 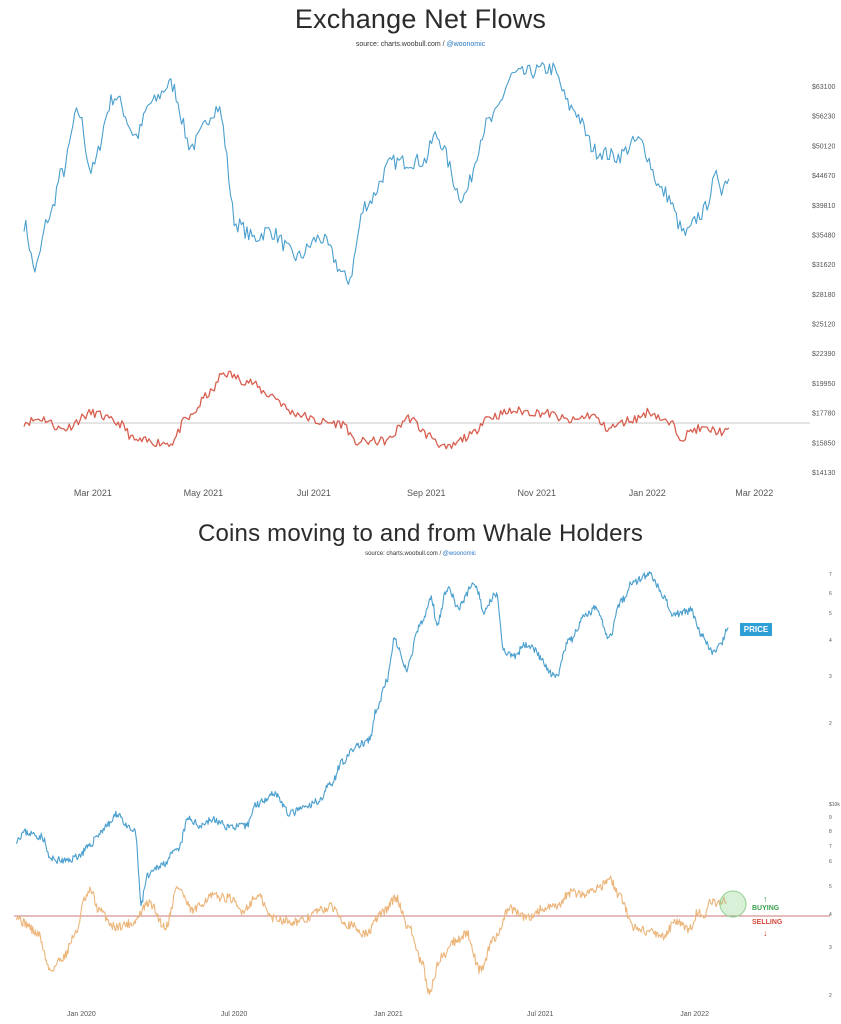 I want to click on y-tick-label: $25120, so click(x=823, y=325).